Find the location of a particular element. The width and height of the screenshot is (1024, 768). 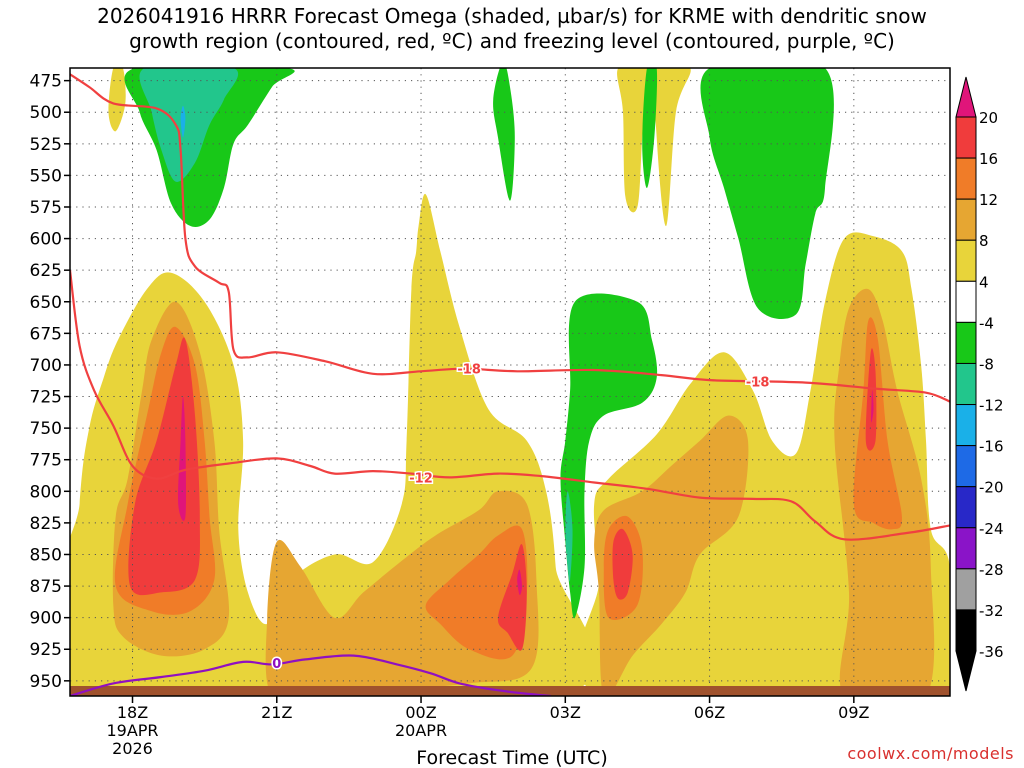

omega-region-extreme-ascent-far-right is located at coordinates (872, 406).